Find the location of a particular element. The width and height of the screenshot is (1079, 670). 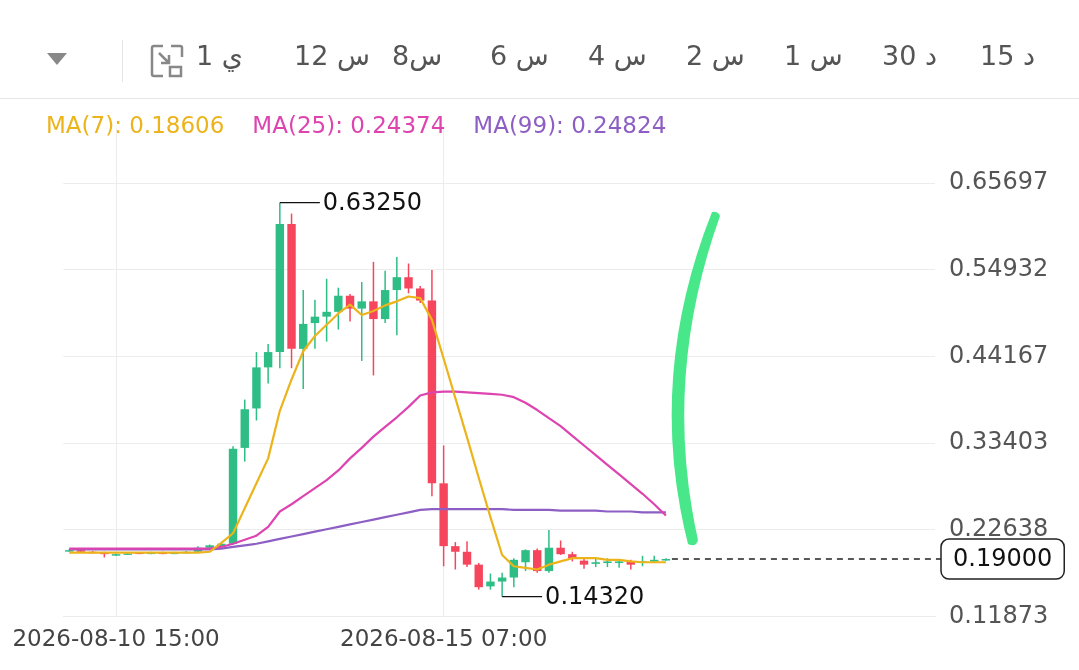

y-tick-label: 0.22638 is located at coordinates (999, 527).